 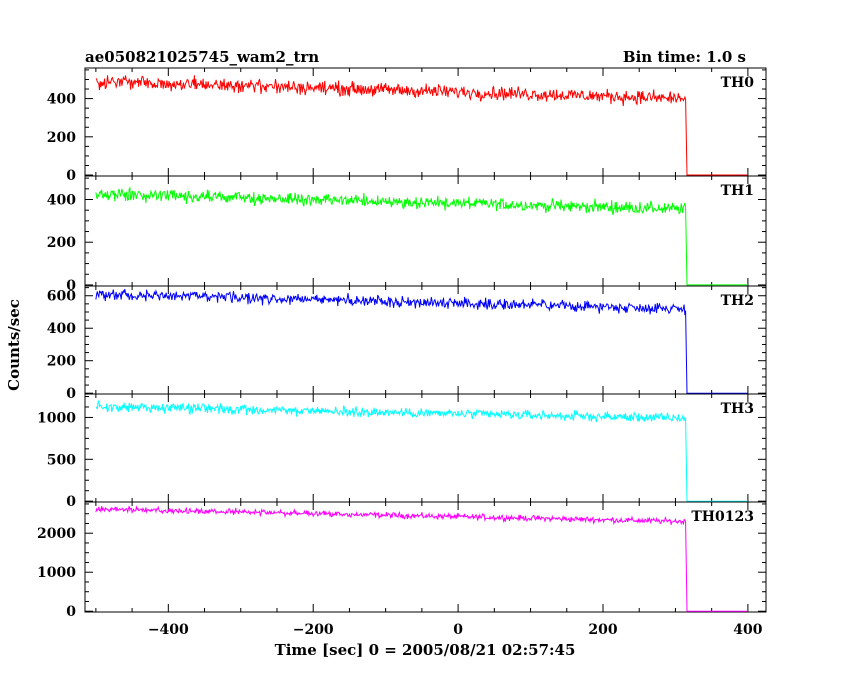 I want to click on panel-th1: 0 200 400 TH1, so click(x=407, y=234).